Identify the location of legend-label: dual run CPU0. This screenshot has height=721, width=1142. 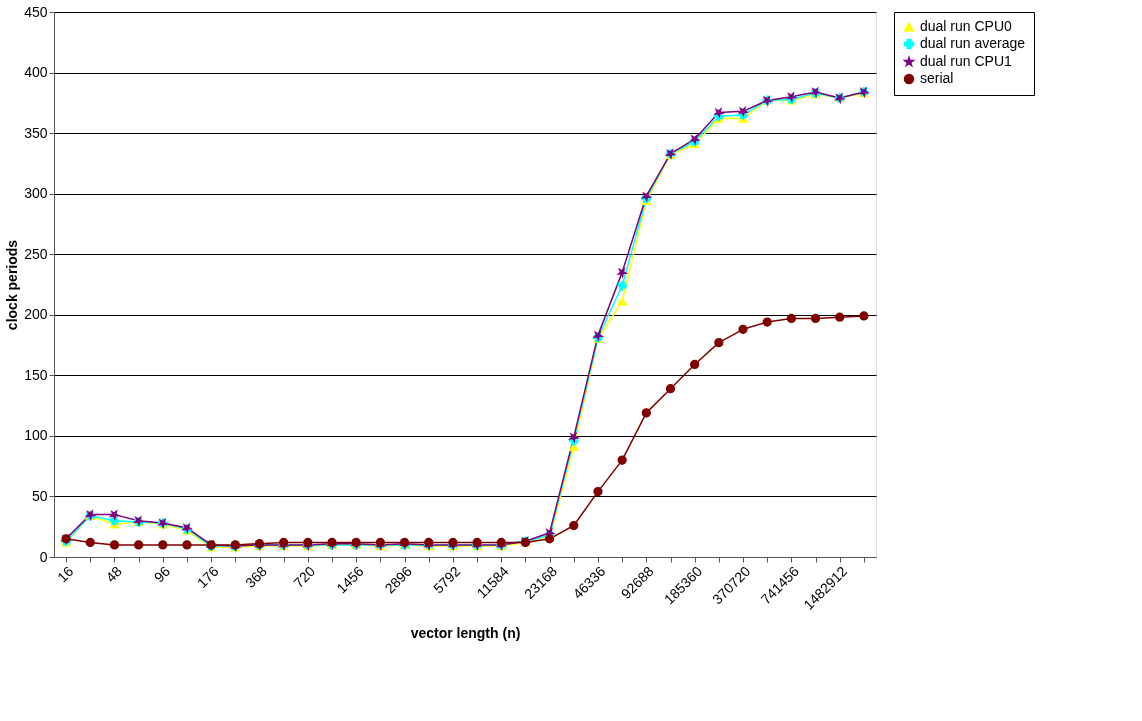
(966, 26).